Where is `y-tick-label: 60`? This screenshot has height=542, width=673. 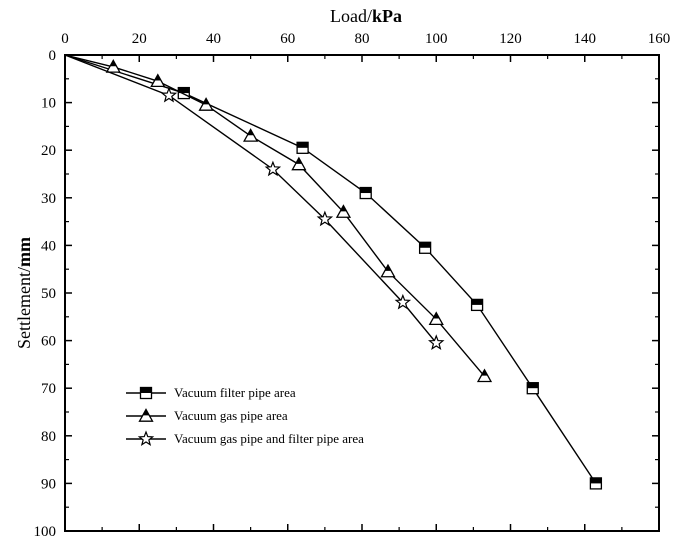 y-tick-label: 60 is located at coordinates (48, 342).